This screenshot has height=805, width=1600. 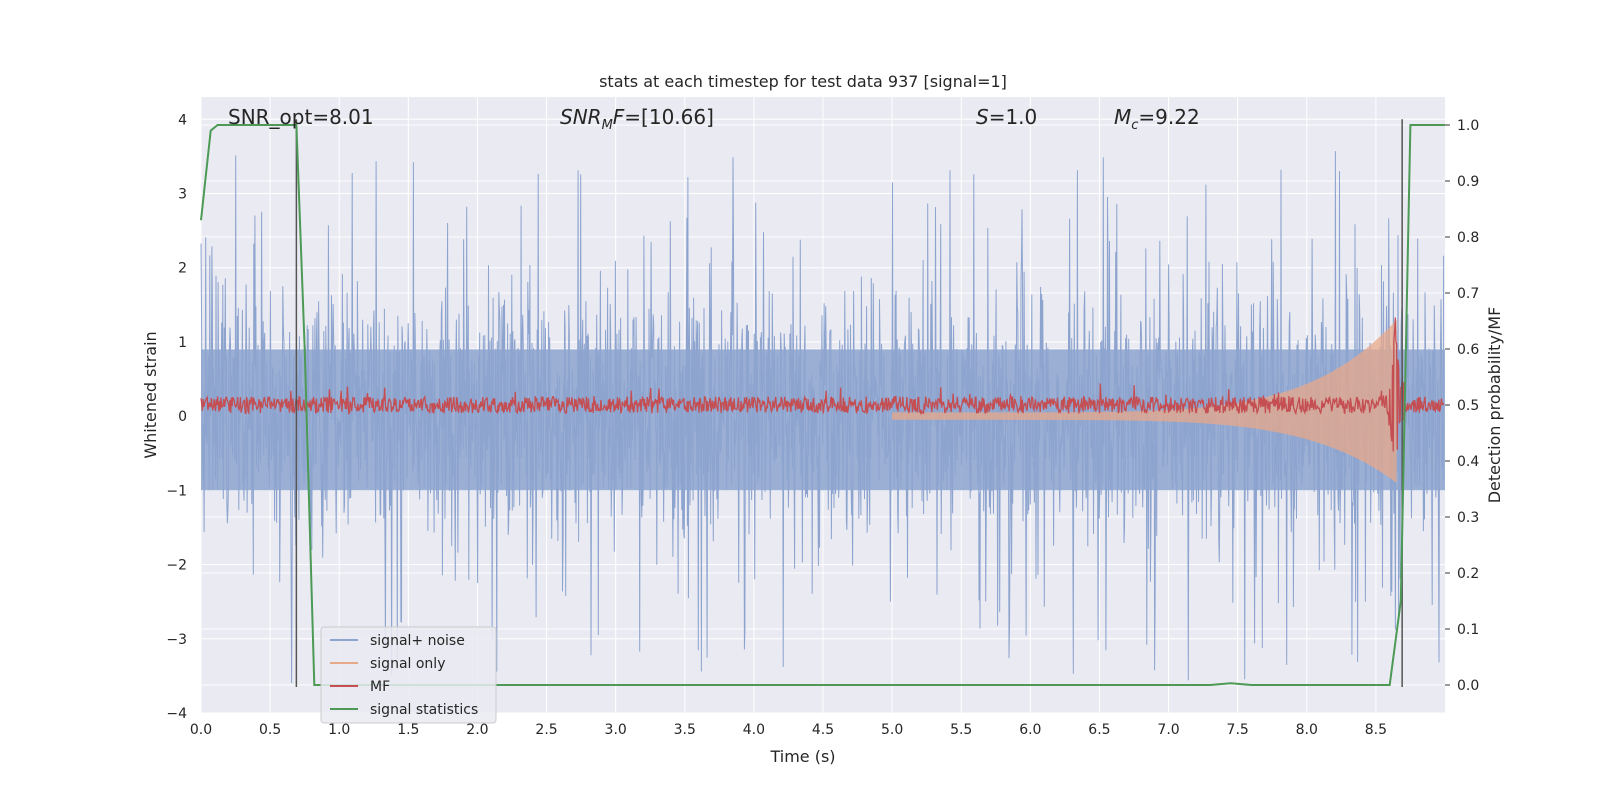 What do you see at coordinates (424, 710) in the screenshot?
I see `legend-label-stats: signal statistics` at bounding box center [424, 710].